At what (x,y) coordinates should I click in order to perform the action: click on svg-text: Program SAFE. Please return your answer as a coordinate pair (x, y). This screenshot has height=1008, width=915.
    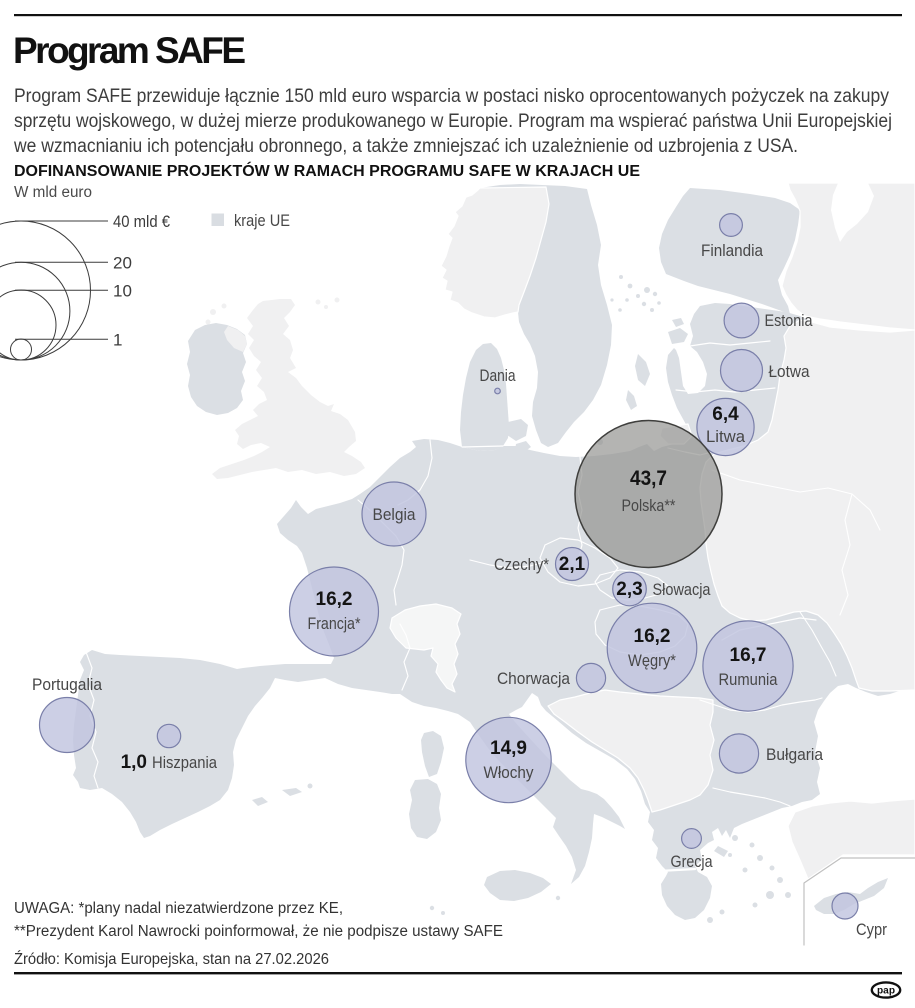
    Looking at the image, I should click on (129, 50).